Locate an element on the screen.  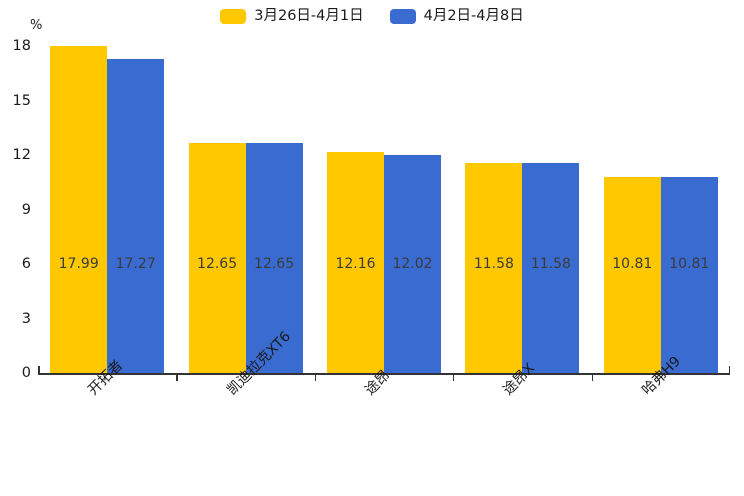
bar-value-label: 17.99 is located at coordinates (78, 264).